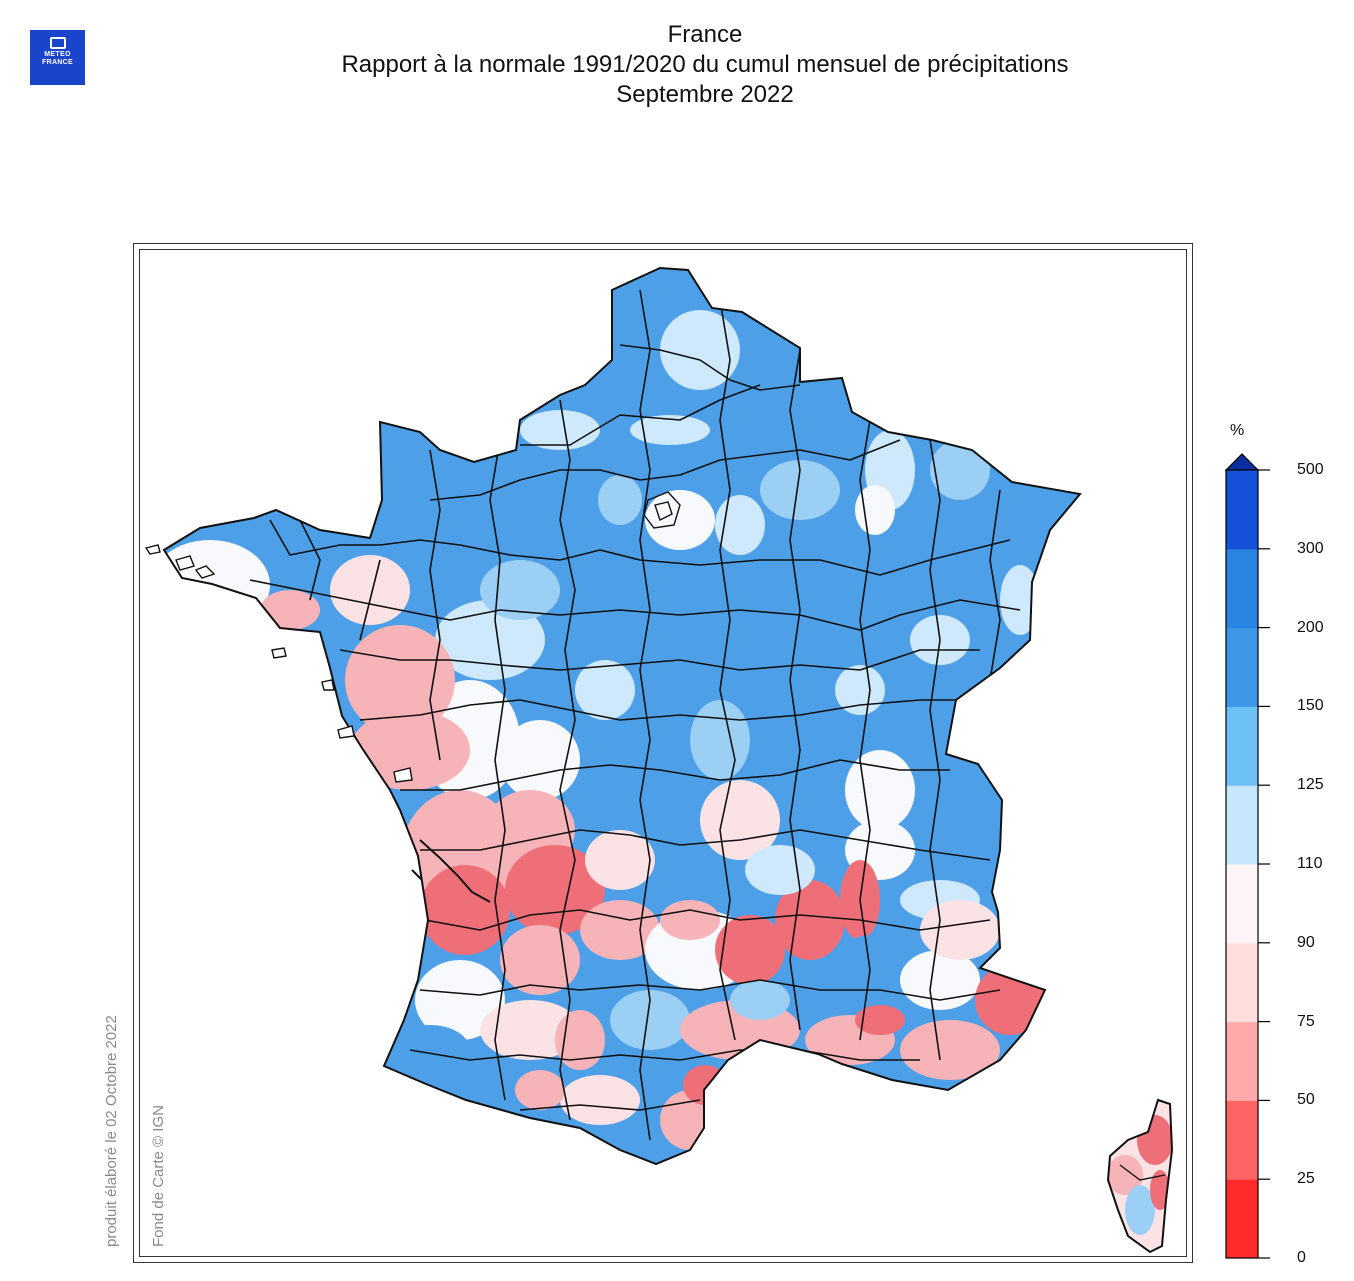 The height and width of the screenshot is (1281, 1354). I want to click on legend-colorbar, so click(1242, 864).